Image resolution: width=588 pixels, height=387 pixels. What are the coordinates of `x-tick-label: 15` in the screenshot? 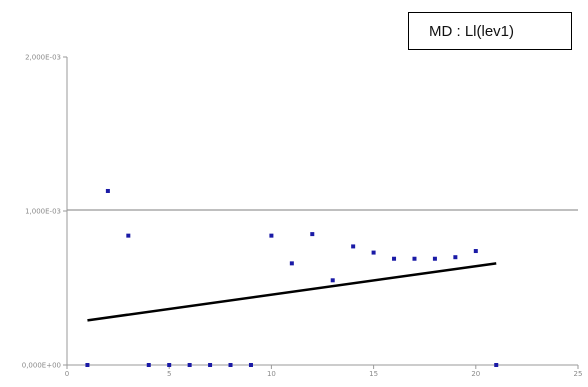 It's located at (373, 374).